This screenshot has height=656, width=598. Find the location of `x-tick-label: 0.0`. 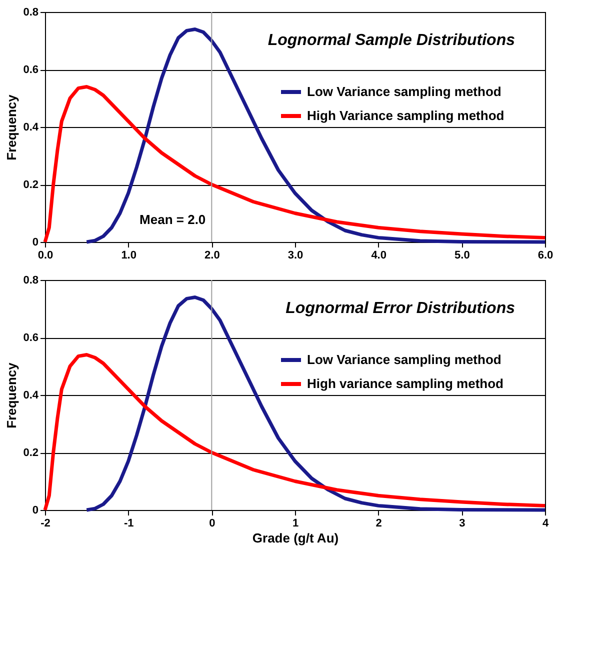

x-tick-label: 0.0 is located at coordinates (46, 256).